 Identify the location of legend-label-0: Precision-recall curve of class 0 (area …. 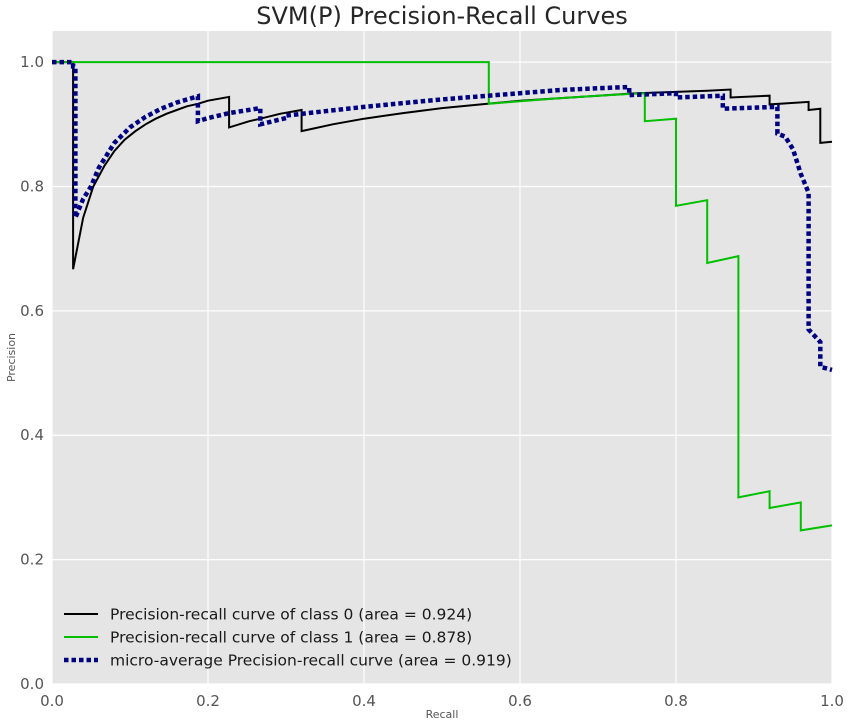
(291, 615).